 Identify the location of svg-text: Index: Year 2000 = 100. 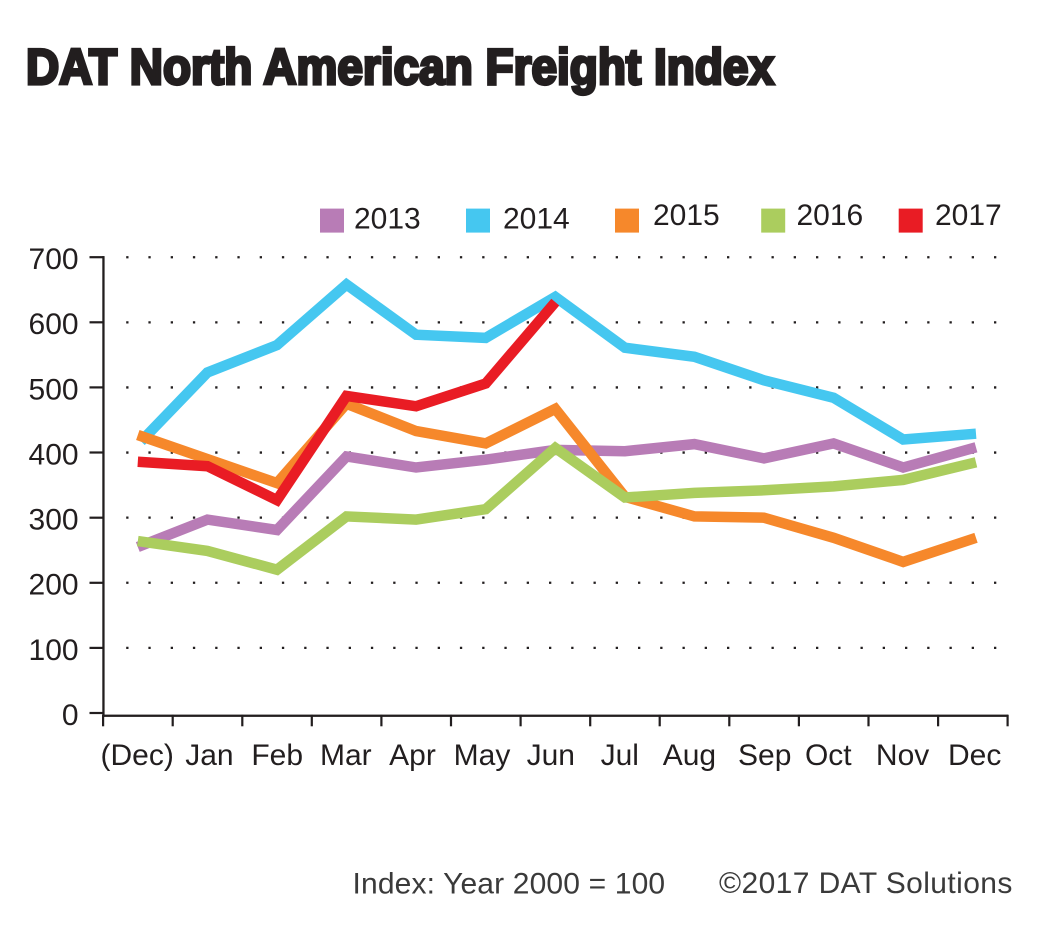
(509, 884).